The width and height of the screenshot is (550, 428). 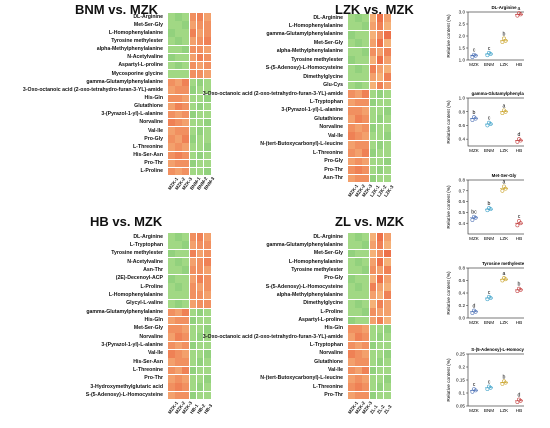 What do you see at coordinates (126, 221) in the screenshot?
I see `heatmap-title-hb: HB vs. MZK` at bounding box center [126, 221].